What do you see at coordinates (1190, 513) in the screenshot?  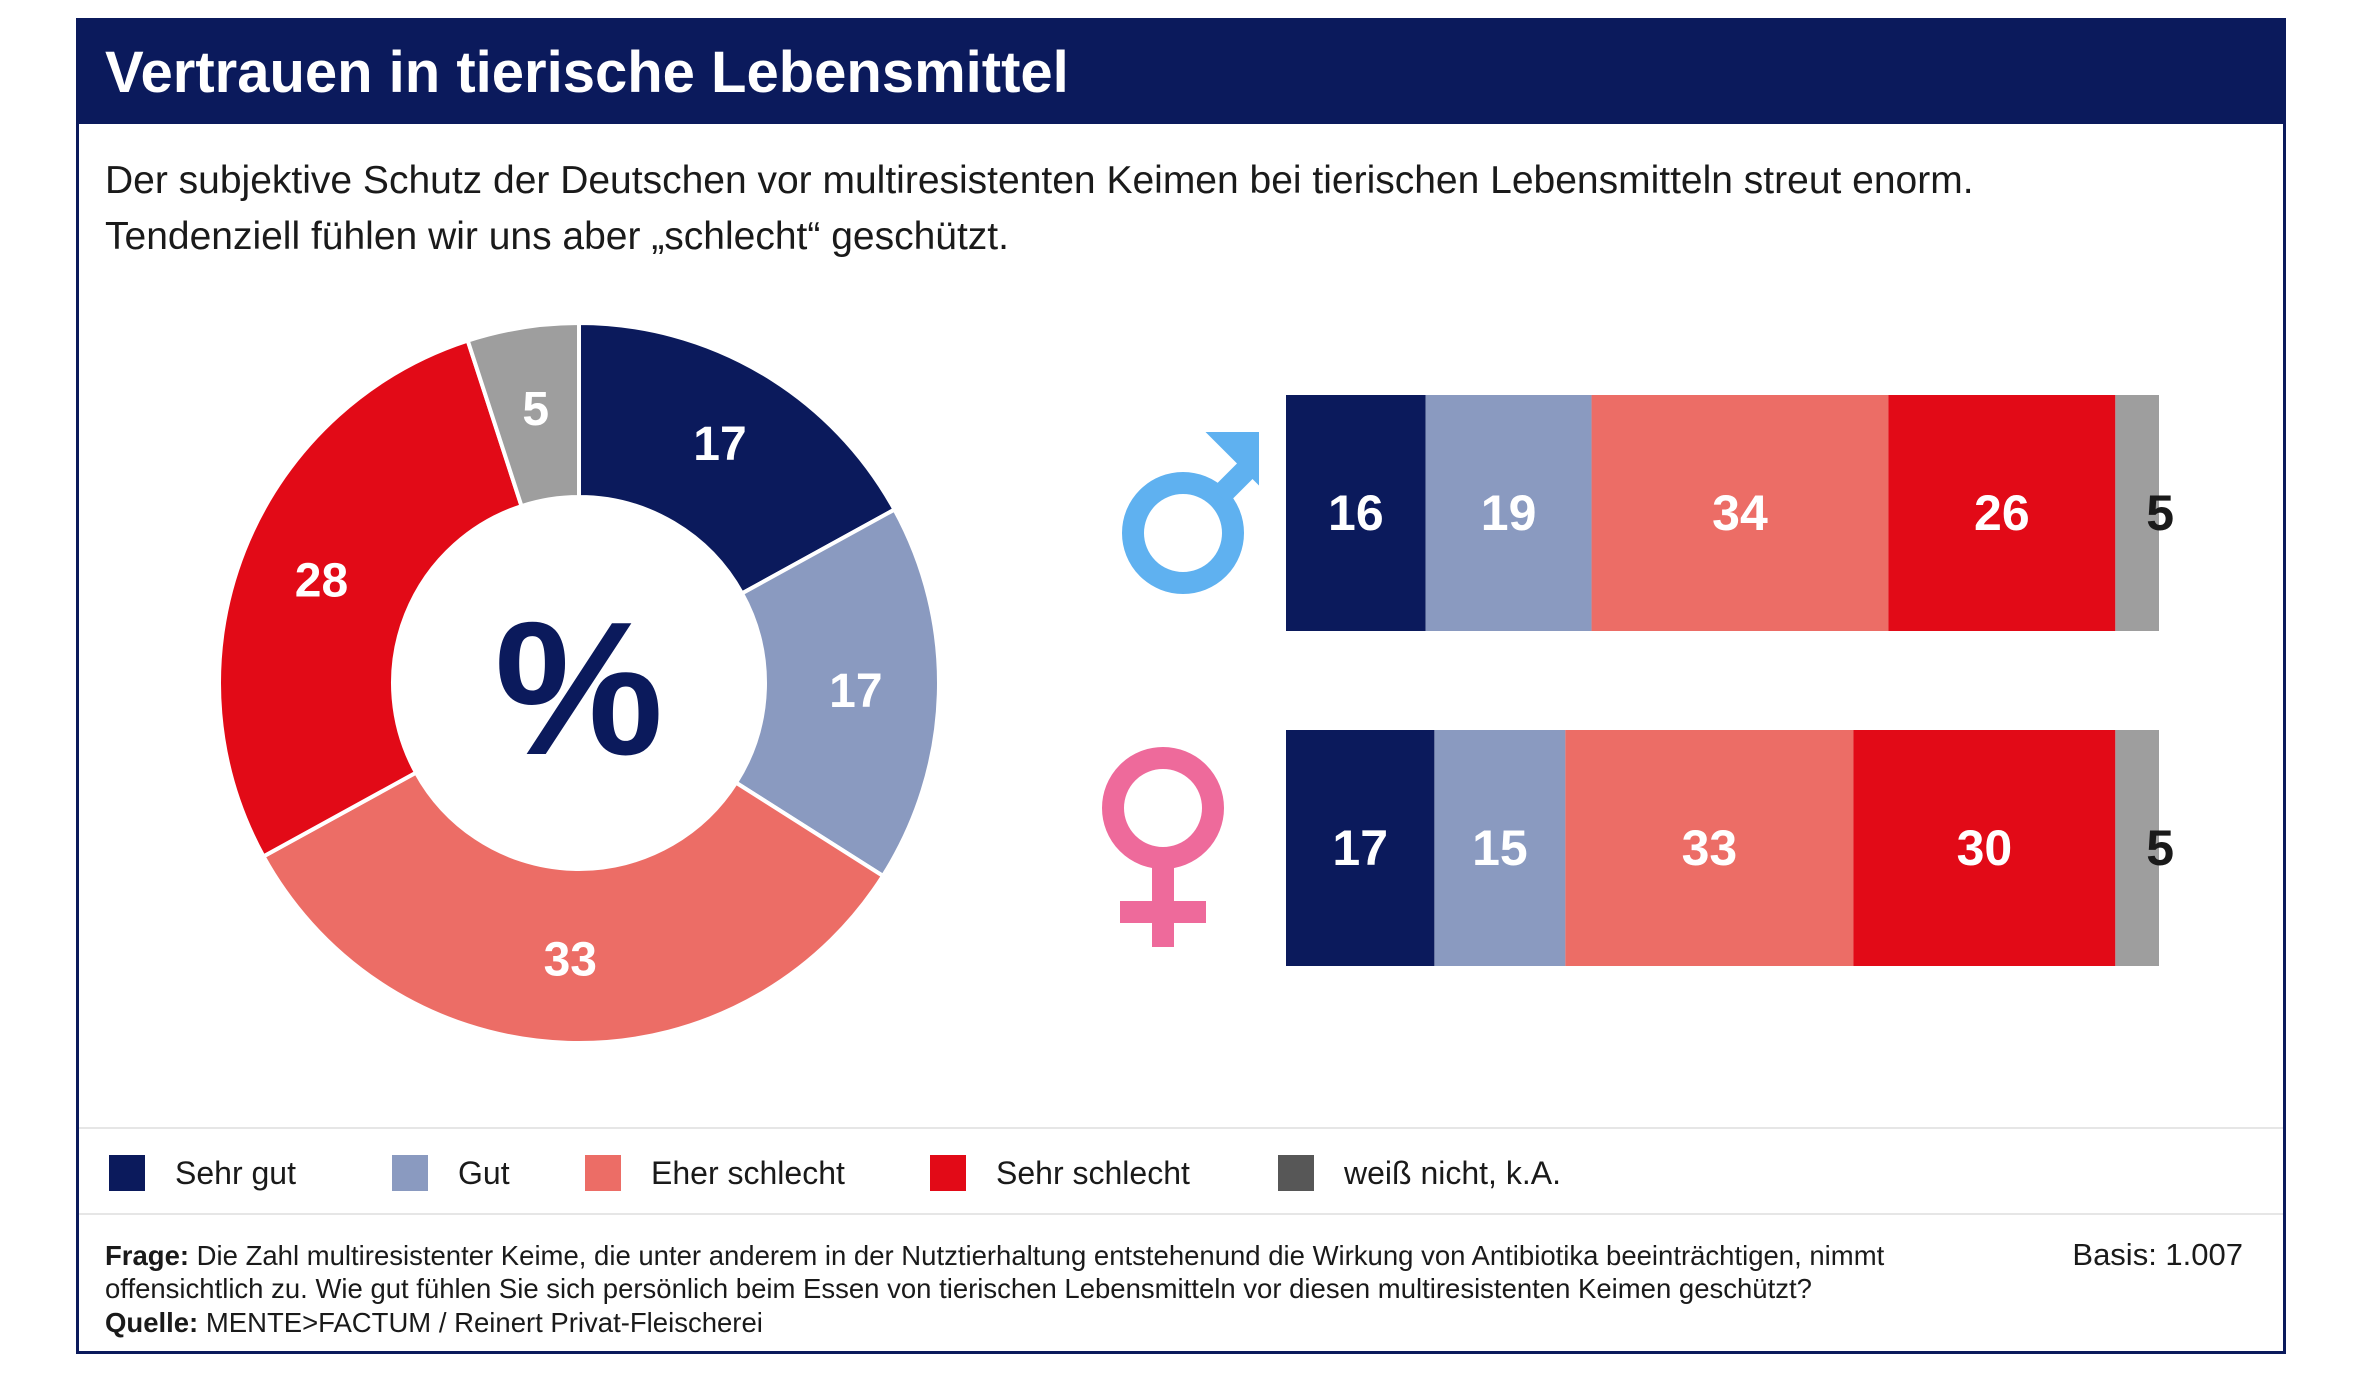 I see `male-icon` at bounding box center [1190, 513].